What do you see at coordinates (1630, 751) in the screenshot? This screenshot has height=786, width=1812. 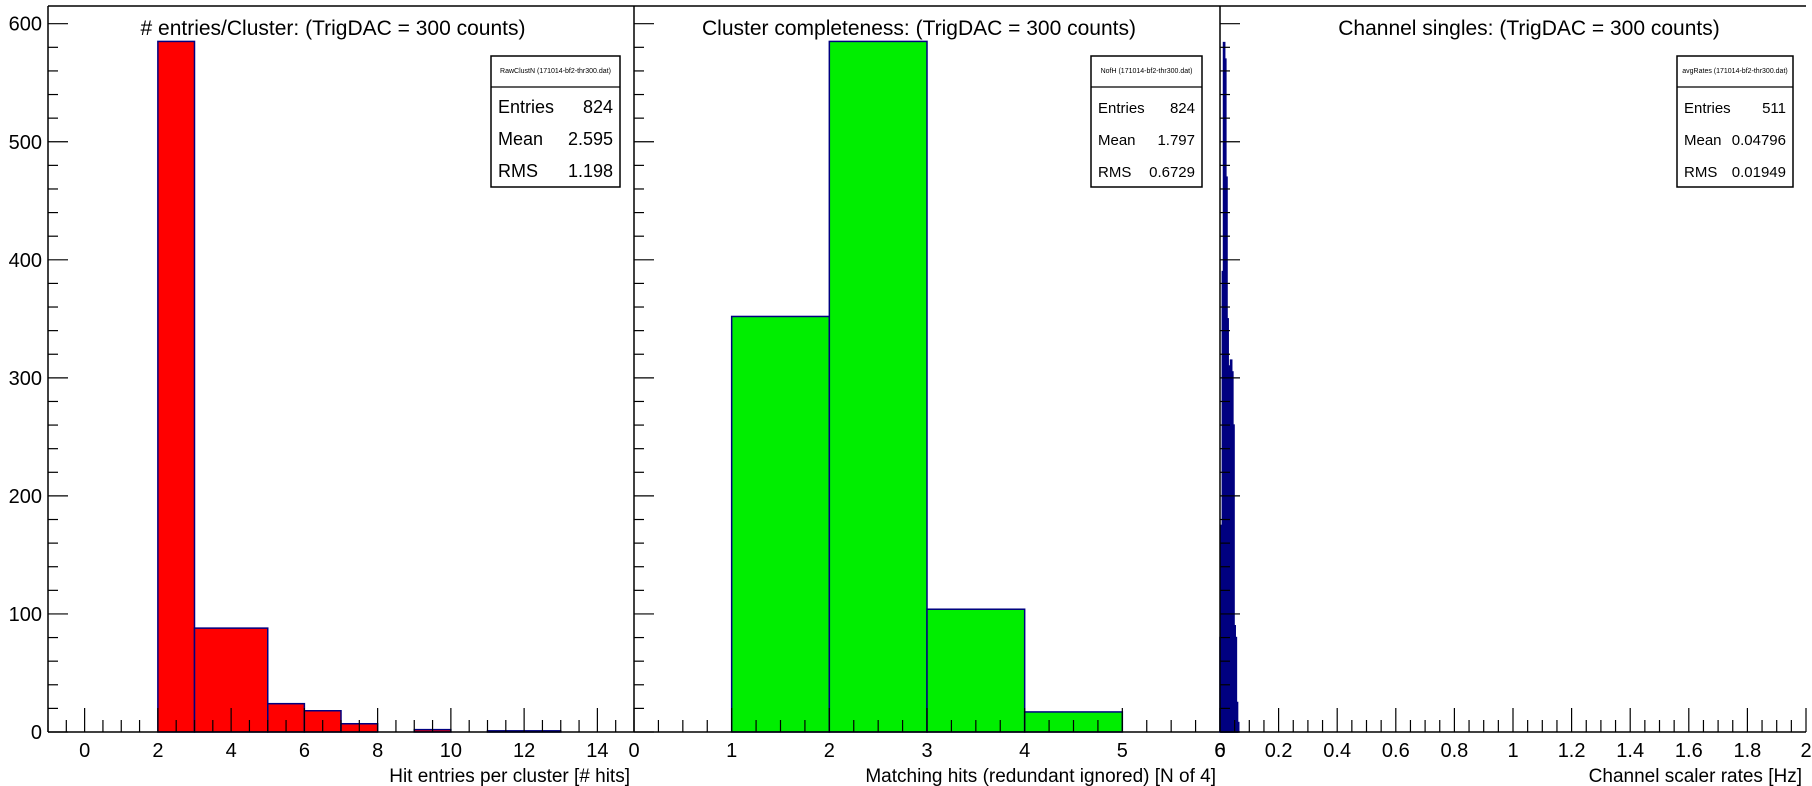 I see `x-tick-label: 1.4` at bounding box center [1630, 751].